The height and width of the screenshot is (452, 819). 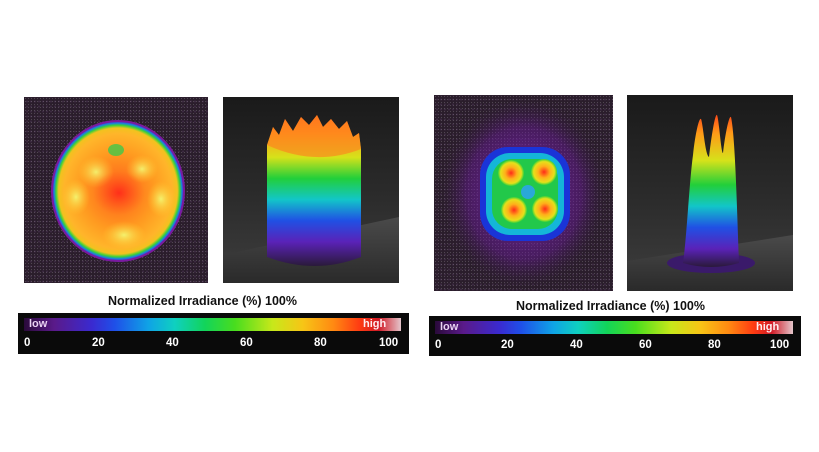 I want to click on left-tick-80: 80, so click(x=320, y=343).